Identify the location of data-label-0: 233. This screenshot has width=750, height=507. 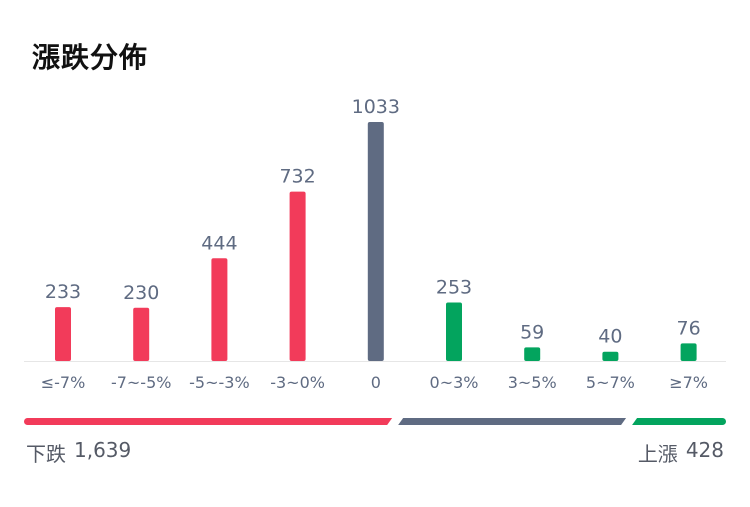
(63, 292).